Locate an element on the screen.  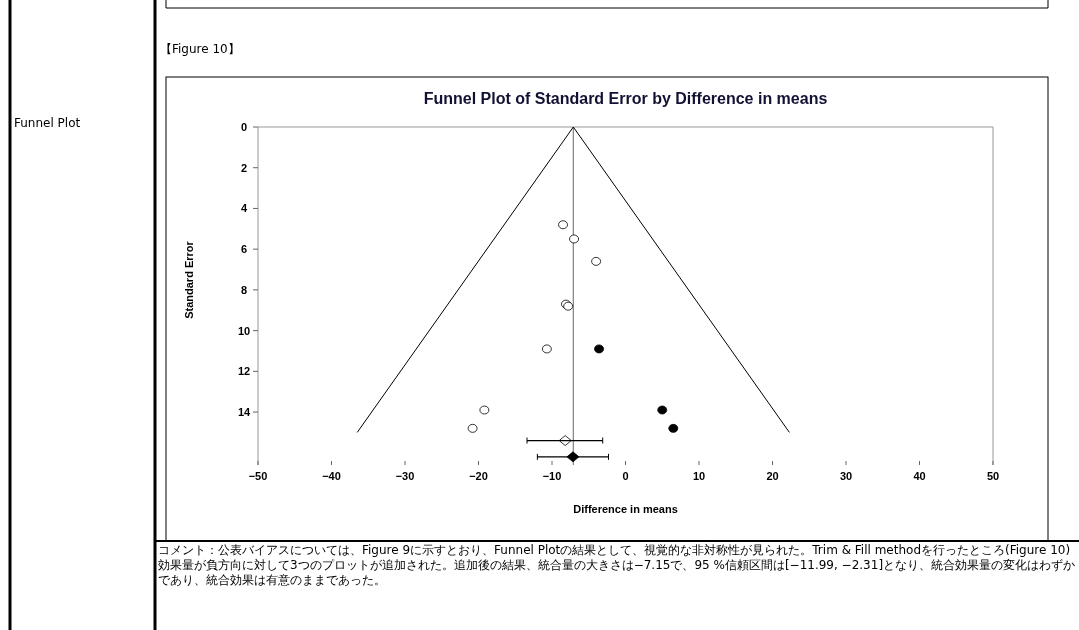
x-tick-label: −40 is located at coordinates (331, 476).